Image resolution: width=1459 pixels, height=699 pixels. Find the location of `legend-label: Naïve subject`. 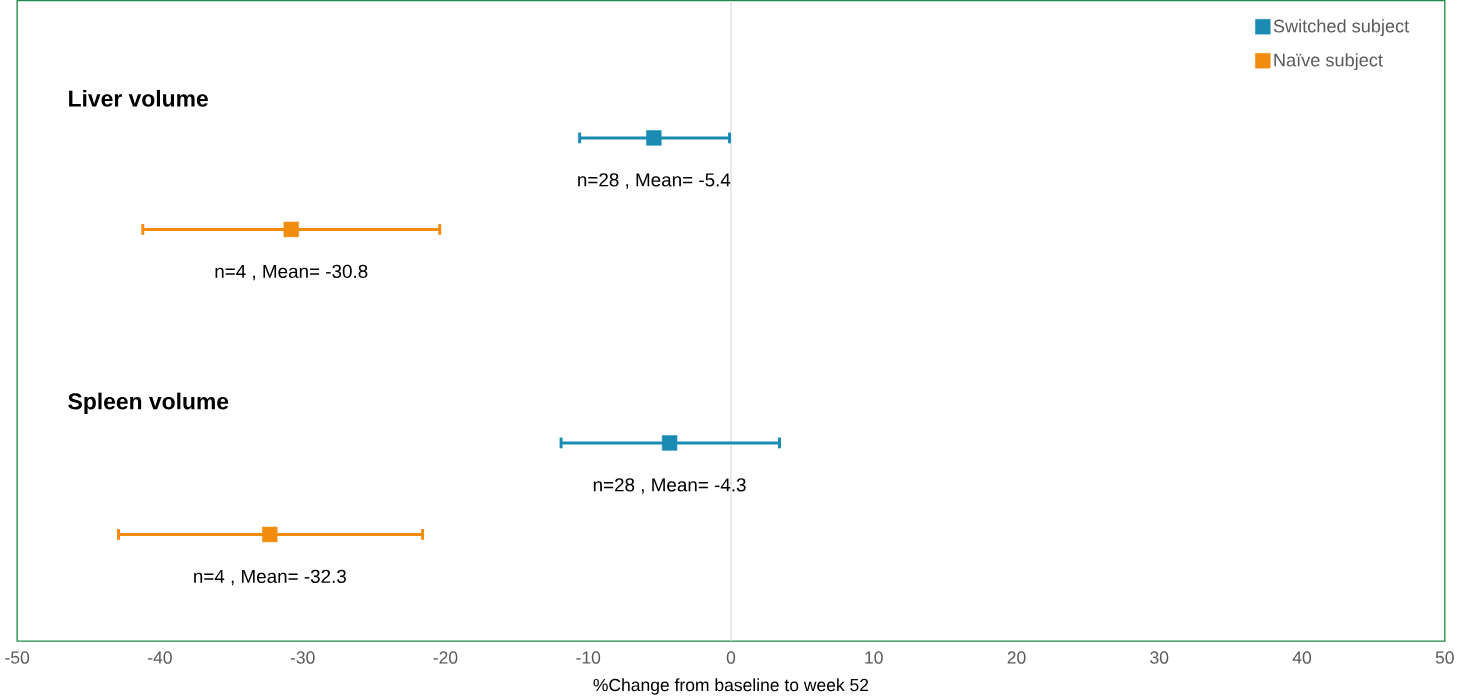

legend-label: Naïve subject is located at coordinates (1328, 62).